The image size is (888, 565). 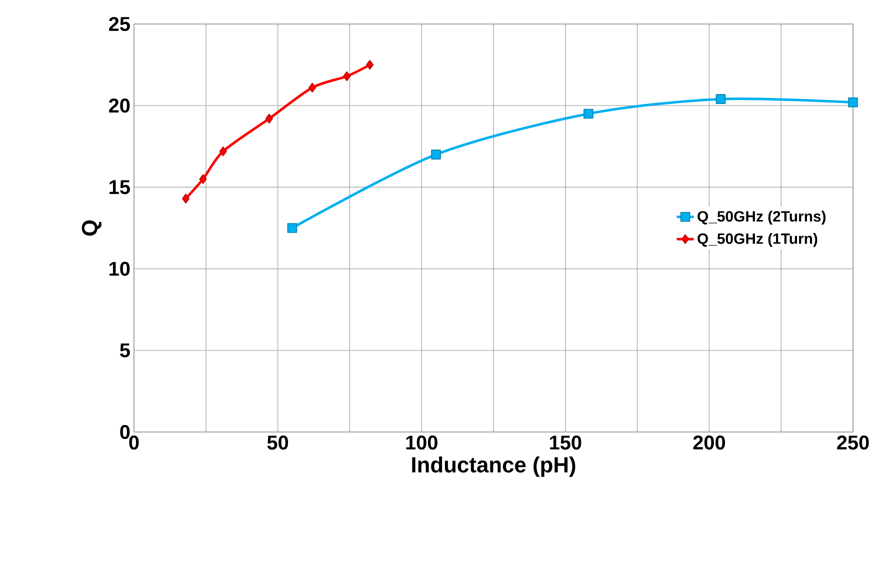 What do you see at coordinates (758, 239) in the screenshot?
I see `legend-label: Q_50GHz (1Turn)` at bounding box center [758, 239].